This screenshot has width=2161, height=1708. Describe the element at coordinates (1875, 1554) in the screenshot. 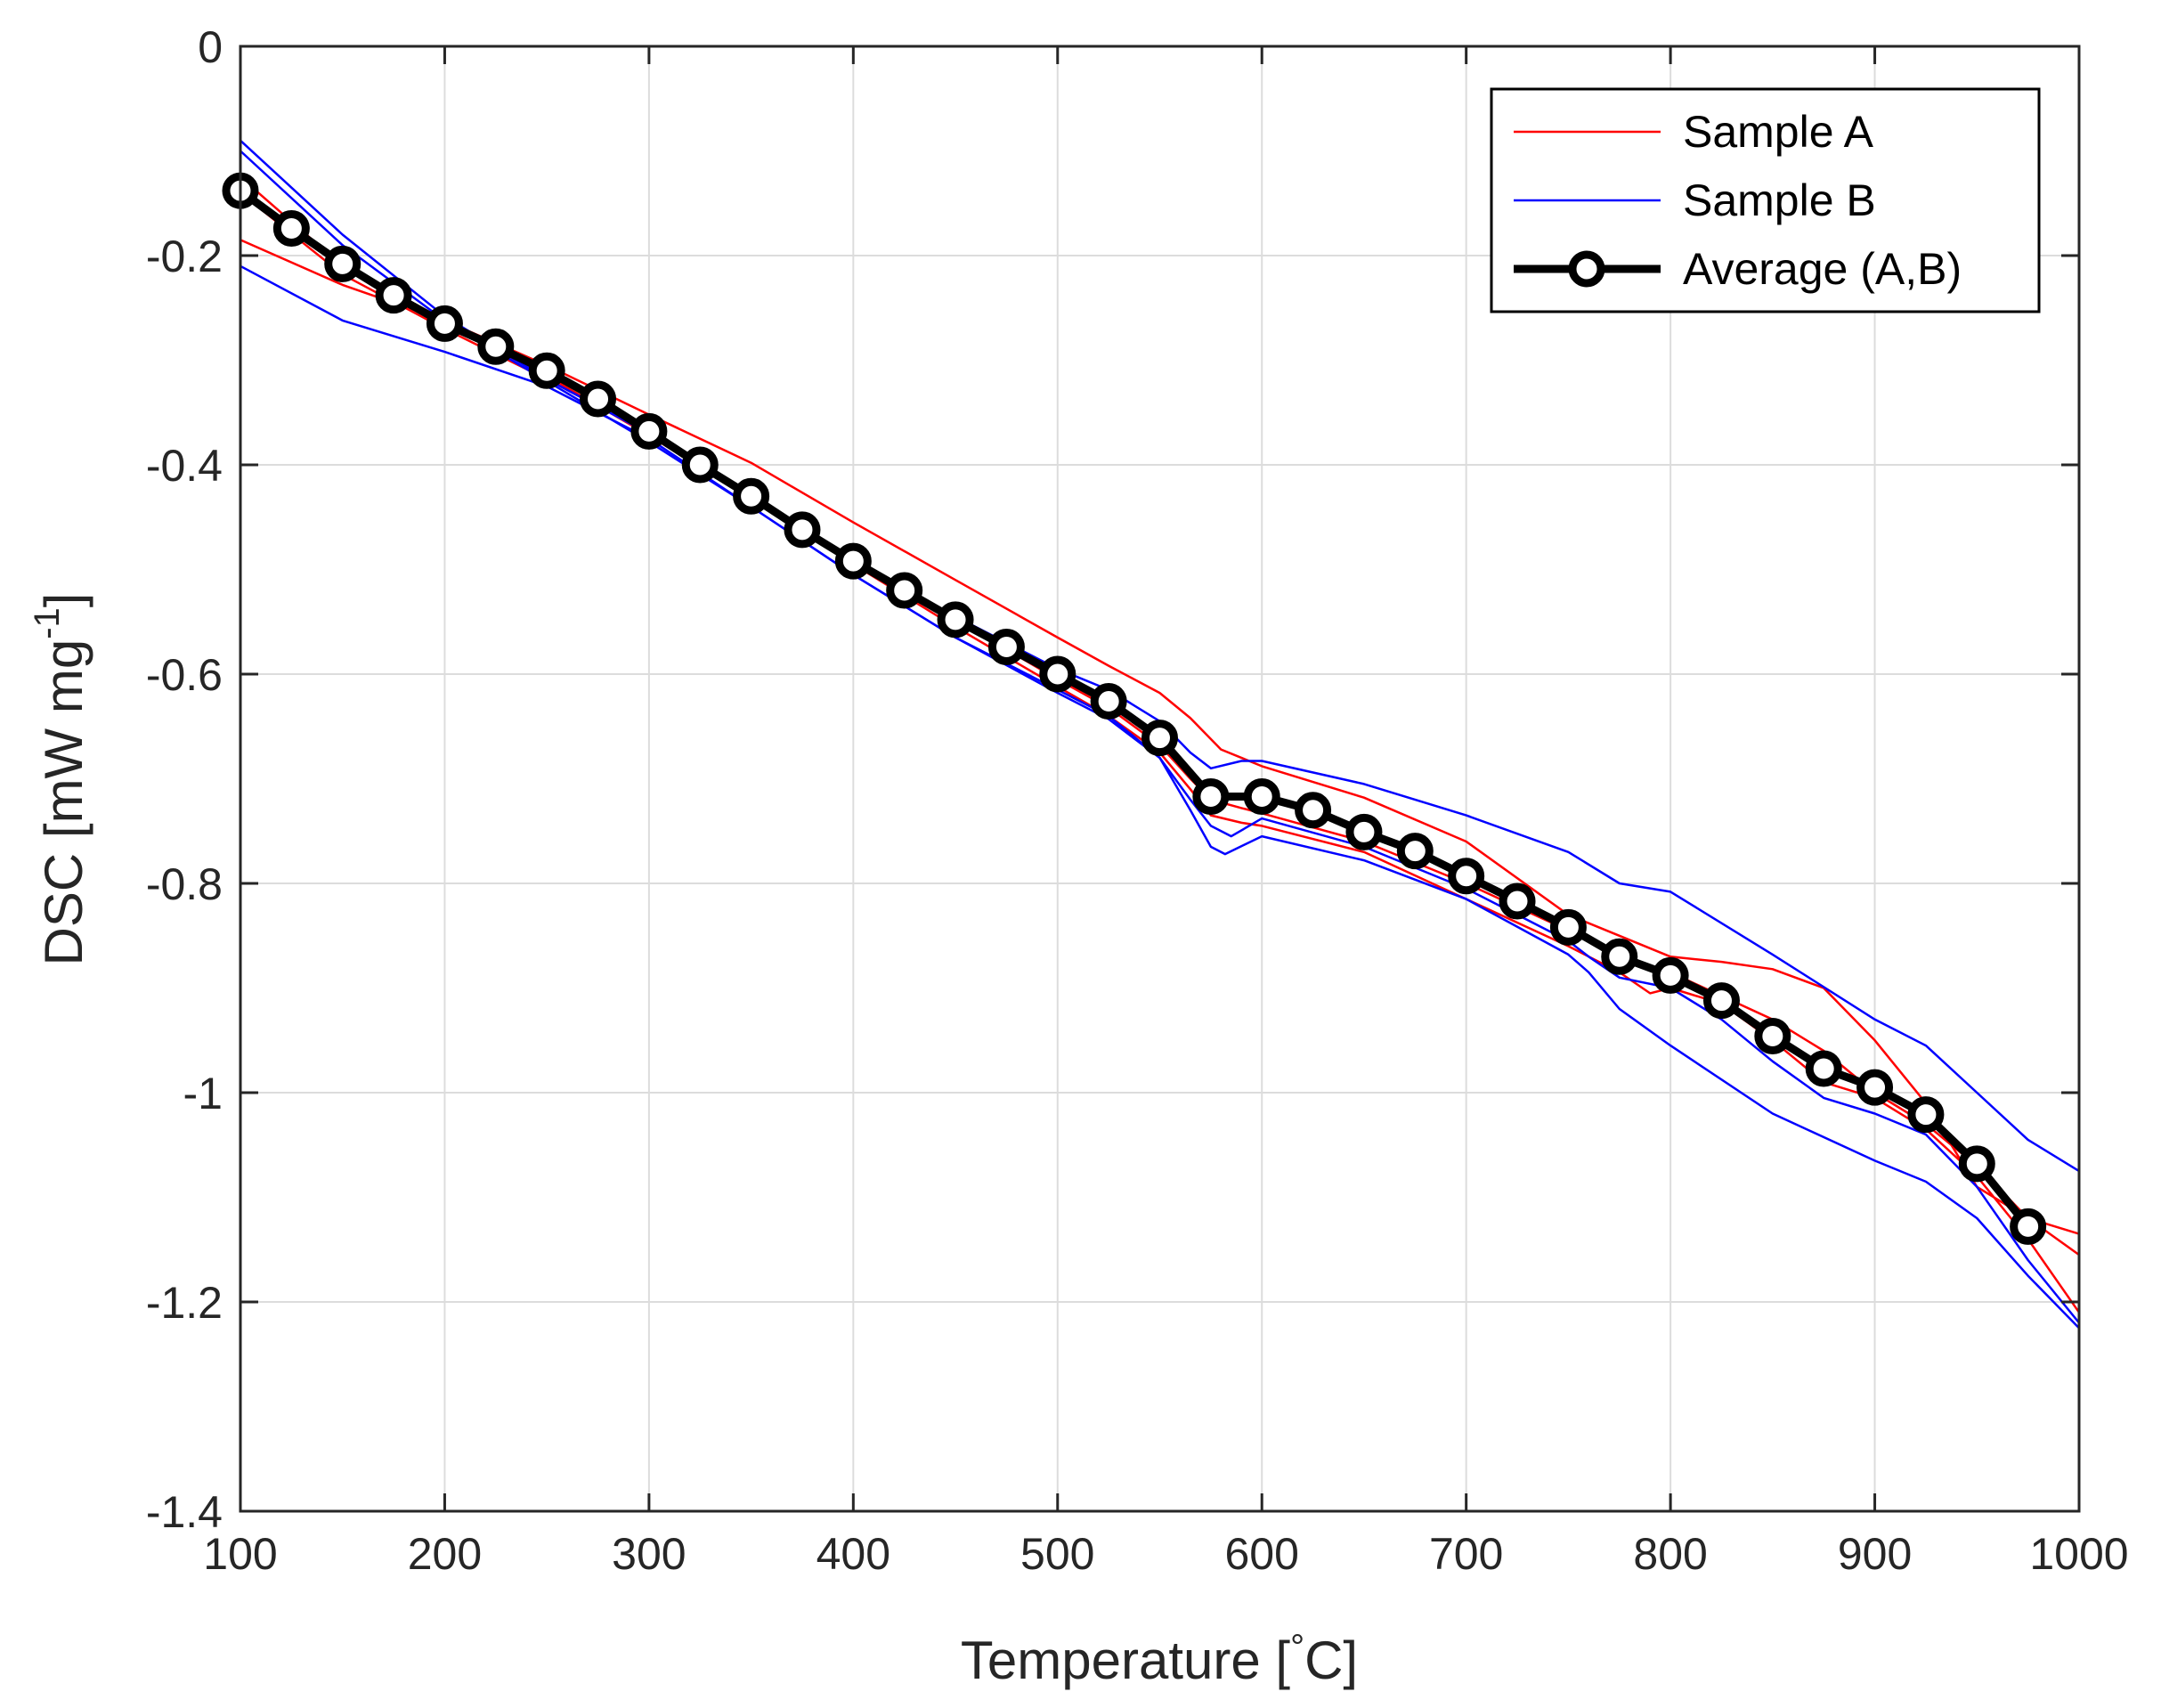

I see `x-tick-label: 900` at that location.